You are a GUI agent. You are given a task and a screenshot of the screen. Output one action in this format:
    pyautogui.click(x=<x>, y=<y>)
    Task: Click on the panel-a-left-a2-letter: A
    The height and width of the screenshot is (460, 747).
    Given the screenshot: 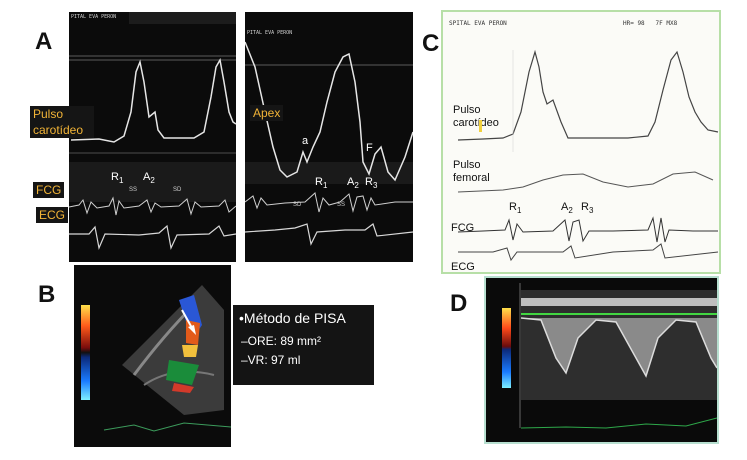 What is the action you would take?
    pyautogui.click(x=147, y=177)
    